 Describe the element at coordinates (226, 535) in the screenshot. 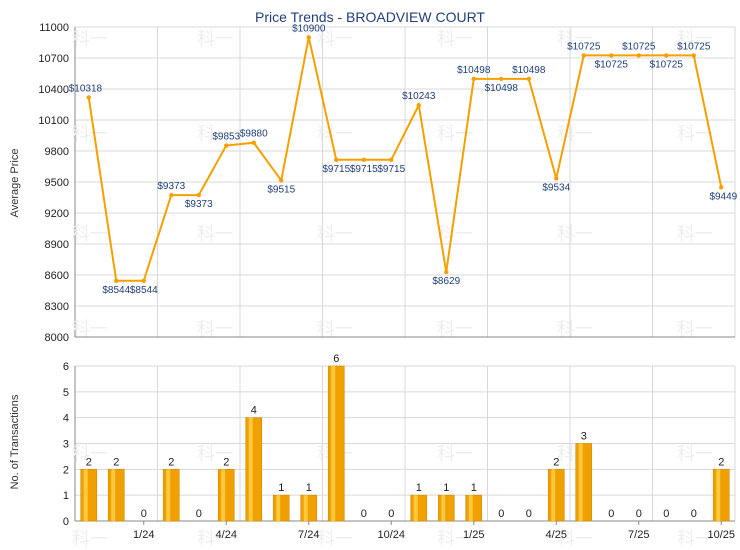

I see `x-tick-label: 4/24` at that location.